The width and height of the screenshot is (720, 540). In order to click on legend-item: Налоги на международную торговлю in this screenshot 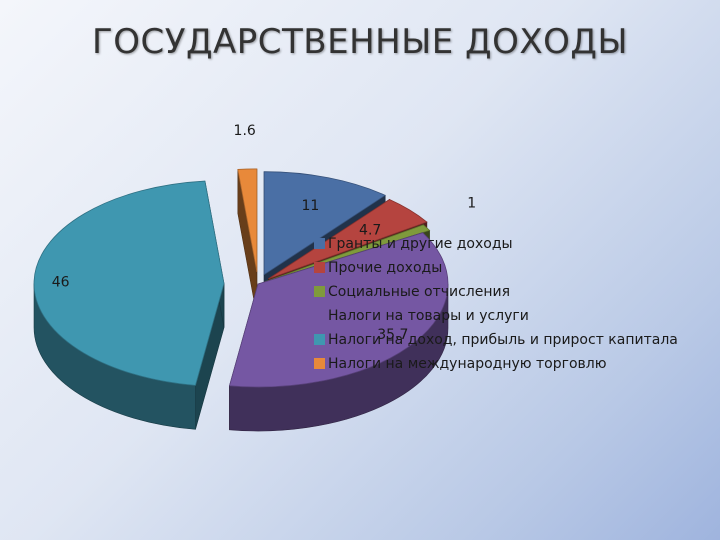, I will do `click(496, 364)`.